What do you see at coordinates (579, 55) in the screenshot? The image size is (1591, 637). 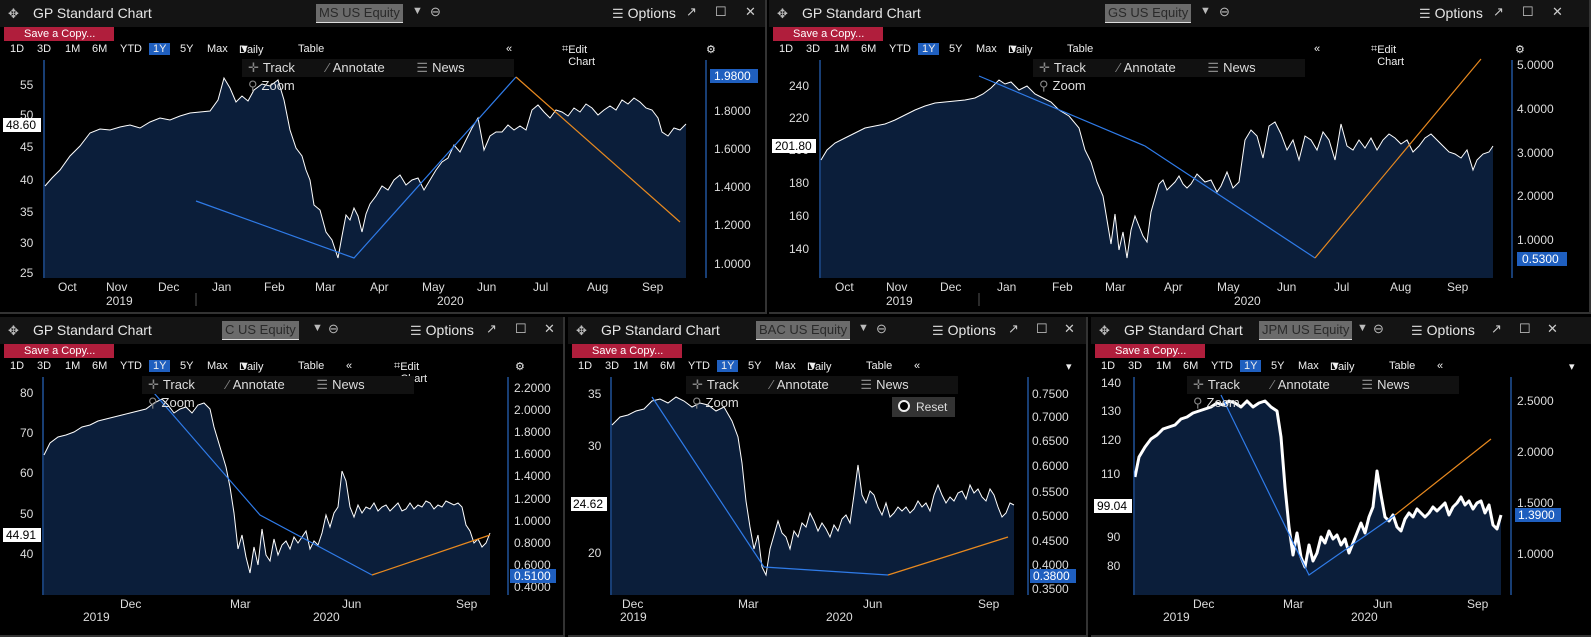 I see `edit-chart-button: ⌗ Edit Chart` at bounding box center [579, 55].